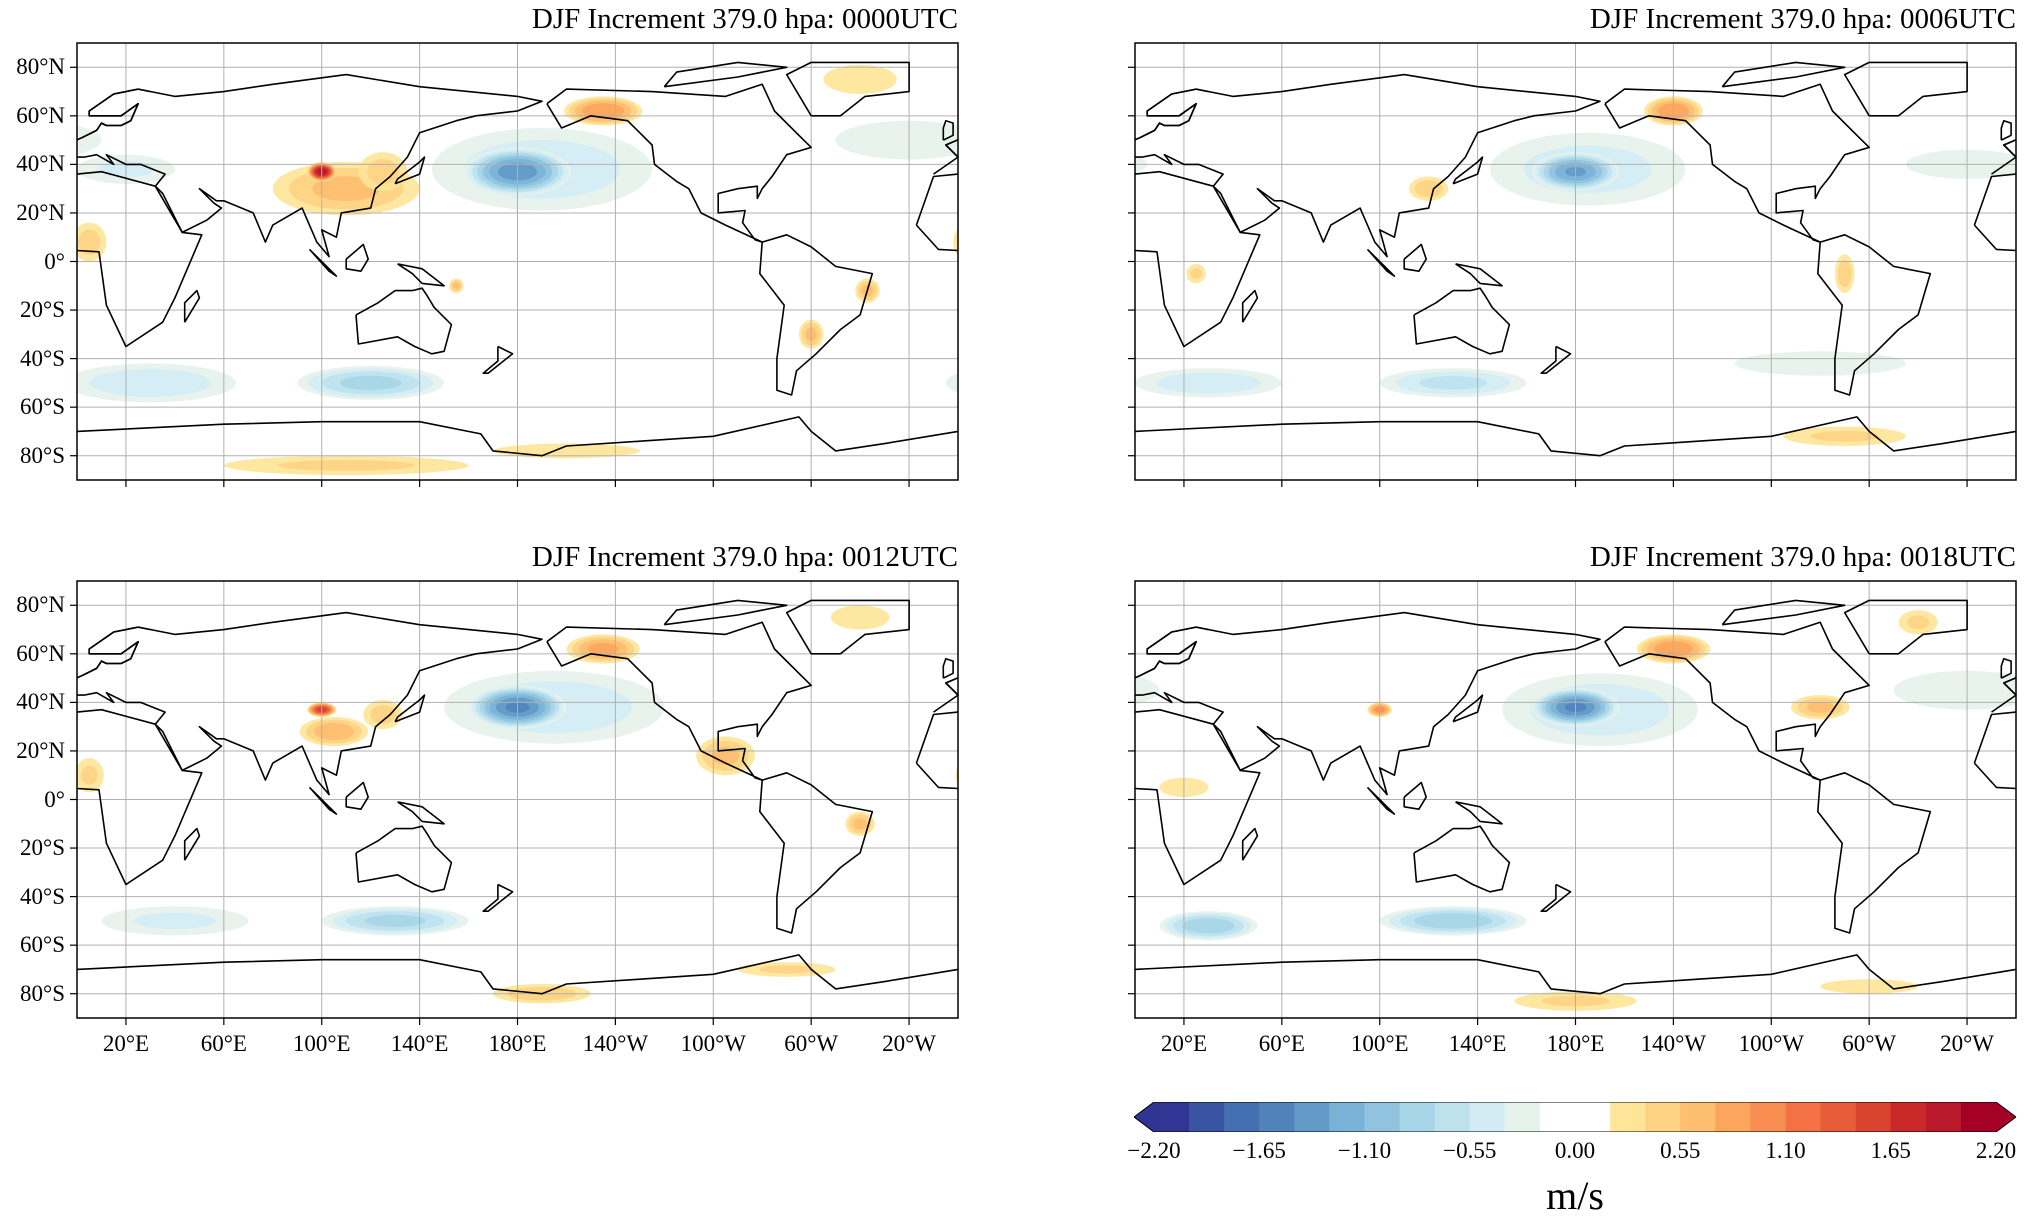 The height and width of the screenshot is (1232, 2025). Describe the element at coordinates (1680, 1150) in the screenshot. I see `colorbar-tick-label: 0.55` at that location.